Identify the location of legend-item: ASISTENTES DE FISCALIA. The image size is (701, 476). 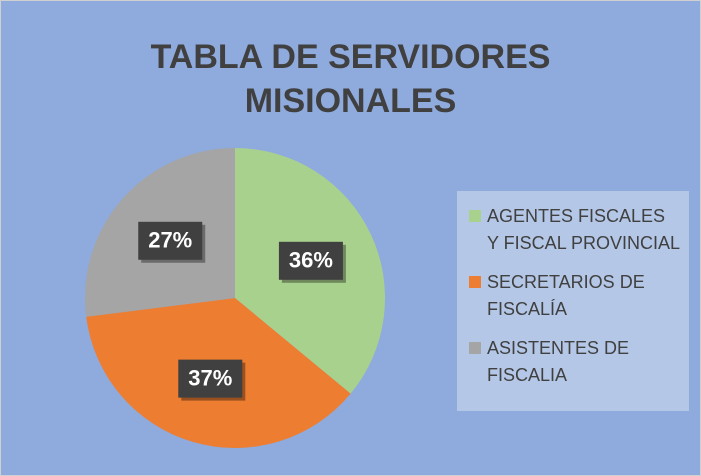
(575, 362).